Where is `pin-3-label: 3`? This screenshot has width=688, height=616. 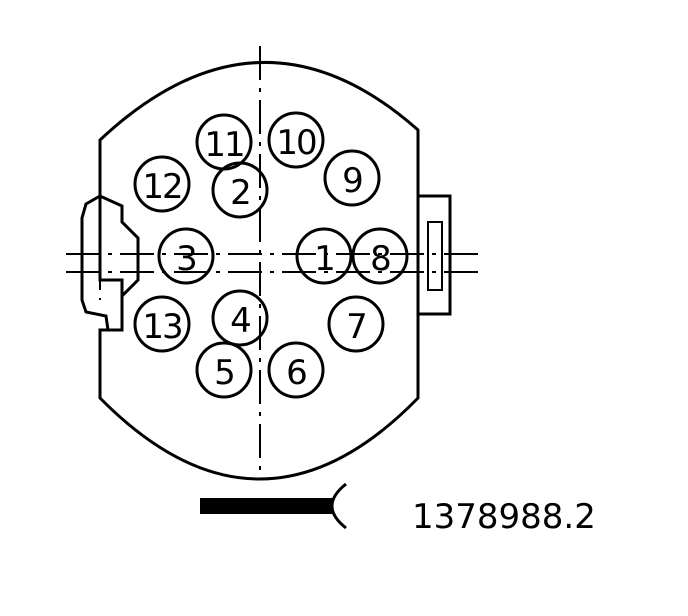
pin-3-label: 3 is located at coordinates (186, 259).